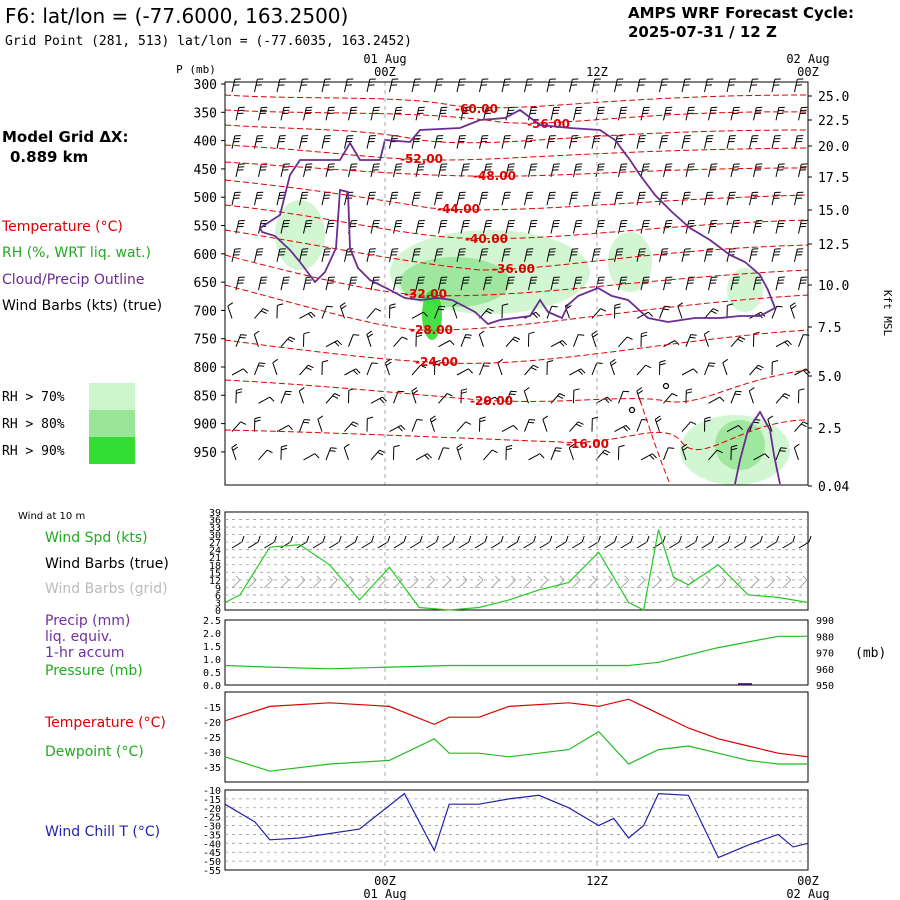 The image size is (900, 900). Describe the element at coordinates (205, 368) in the screenshot. I see `pressure-tick-label: 800` at that location.